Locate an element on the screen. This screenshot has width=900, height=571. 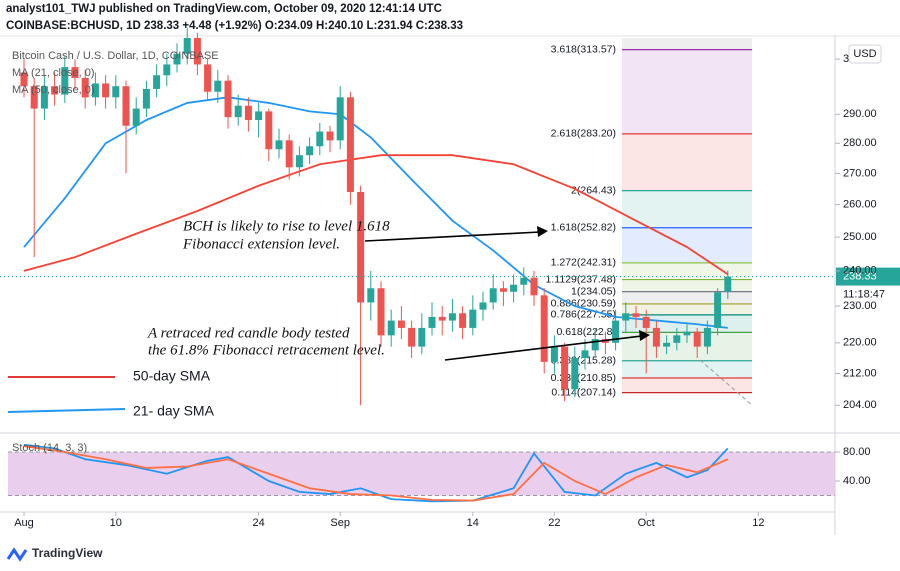
x-tick-label: Sep is located at coordinates (340, 523).